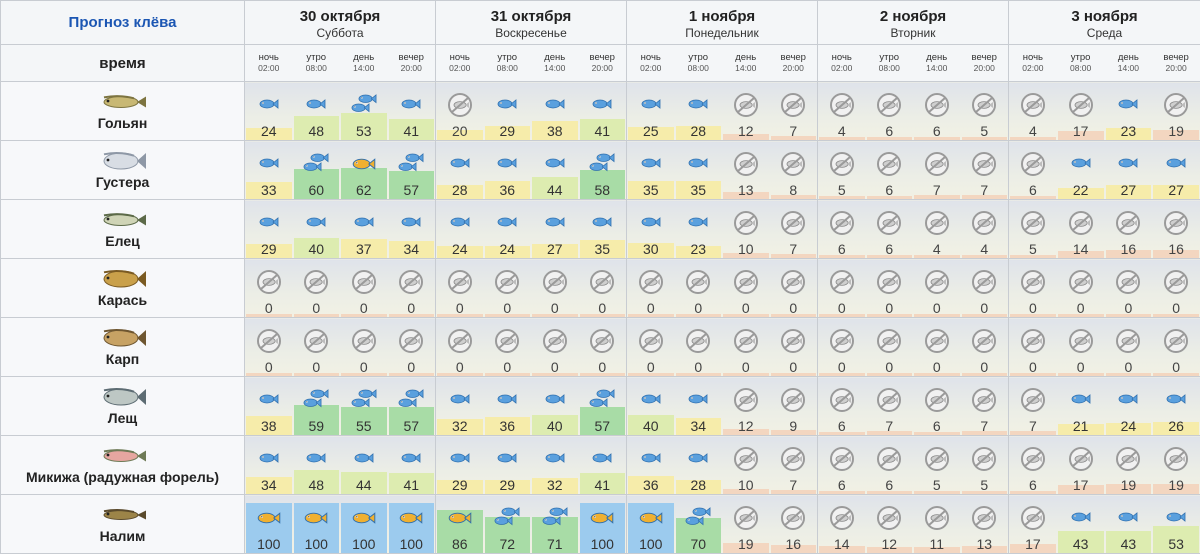 The height and width of the screenshot is (555, 1200). What do you see at coordinates (122, 347) in the screenshot?
I see `fish-species: Карп` at bounding box center [122, 347].